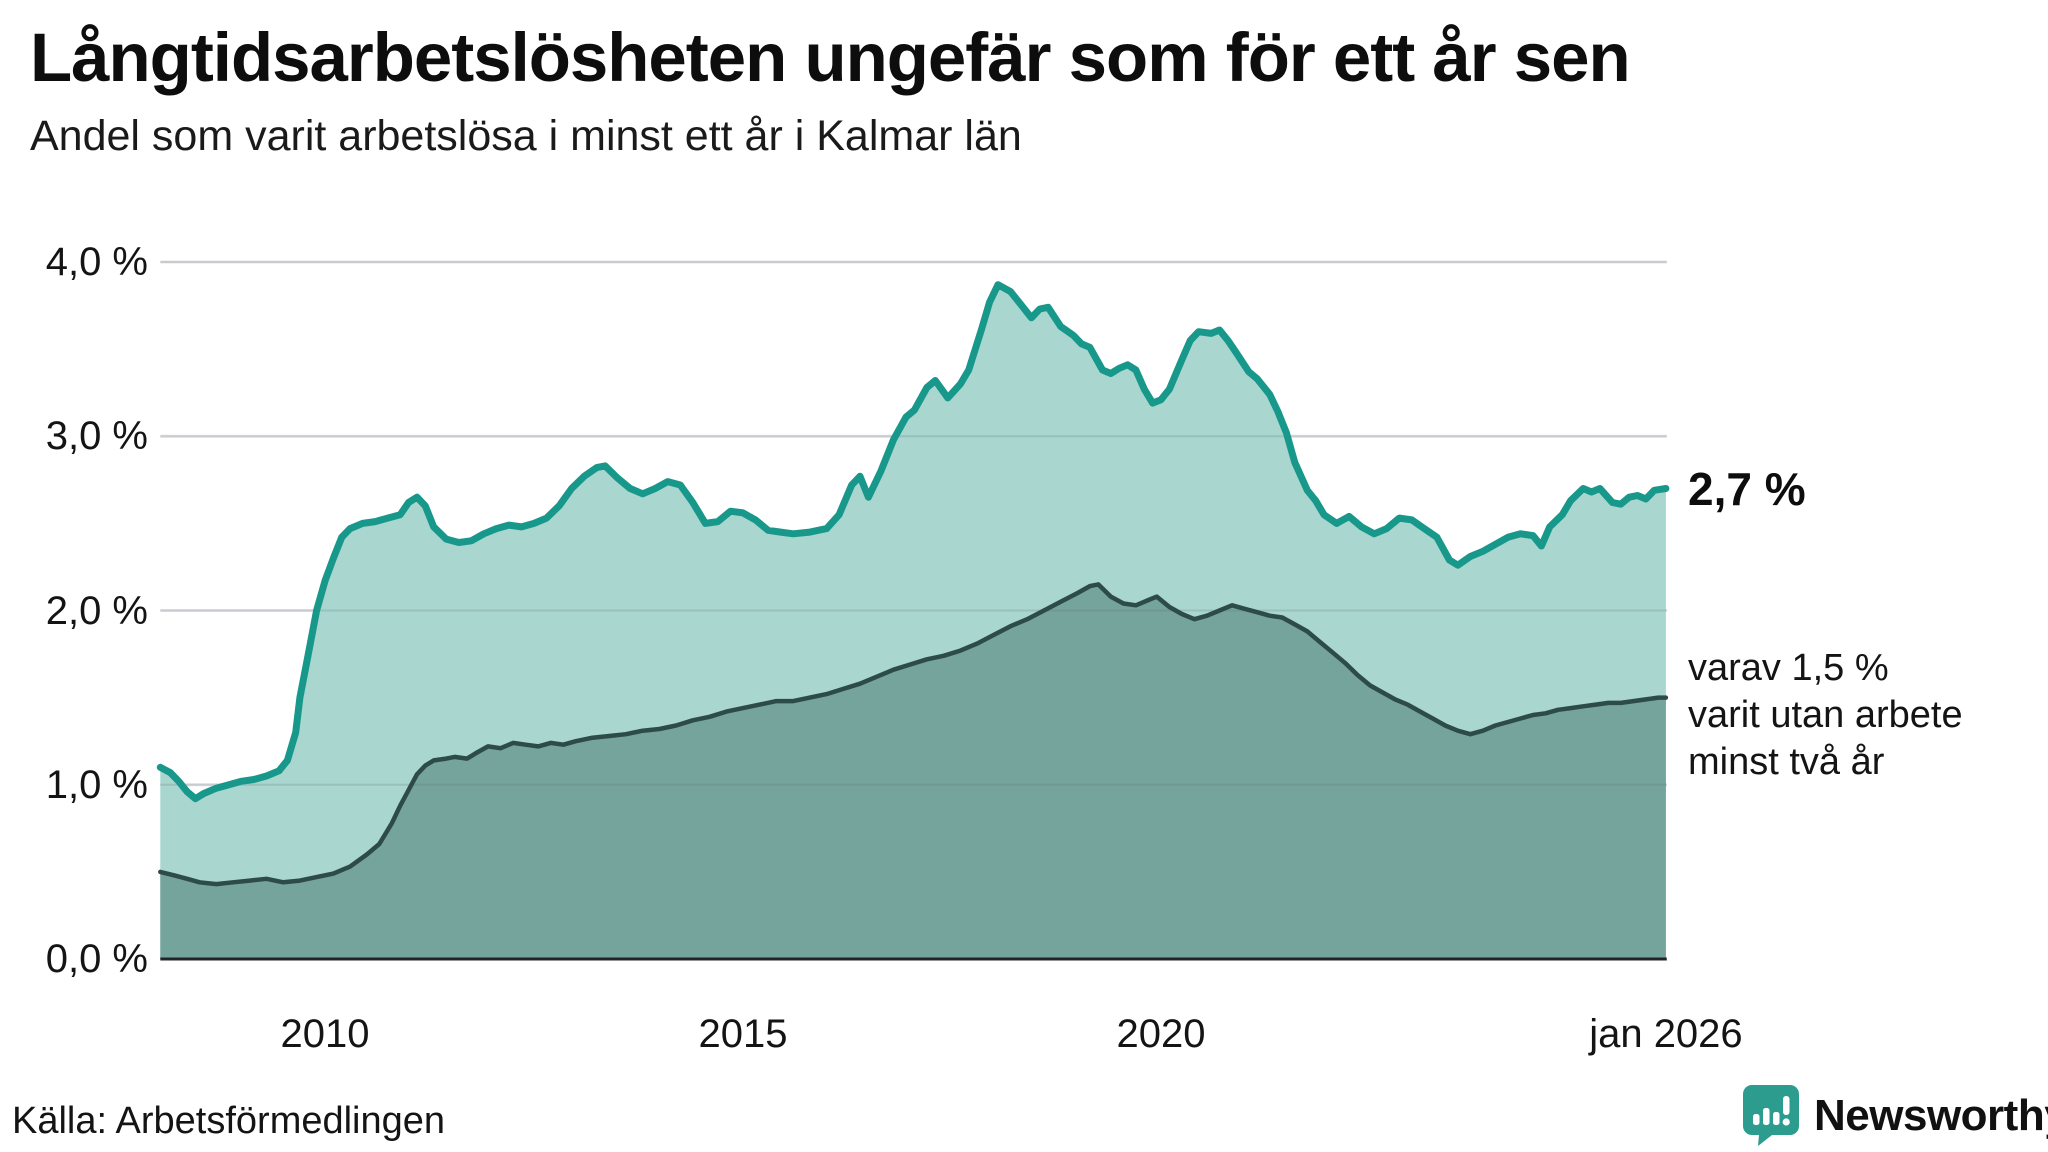 The width and height of the screenshot is (2048, 1152). Describe the element at coordinates (96, 784) in the screenshot. I see `y-tick-label: 1,0 %` at that location.